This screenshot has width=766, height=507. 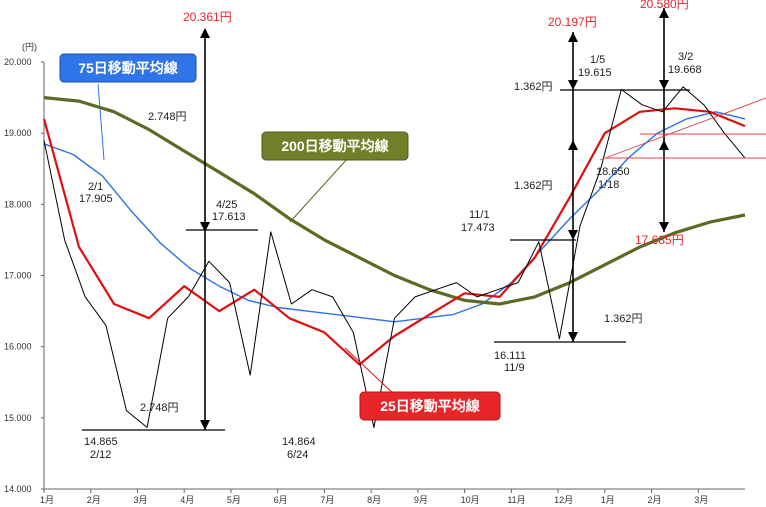 I want to click on label-20361: 20.361円, so click(x=207, y=17).